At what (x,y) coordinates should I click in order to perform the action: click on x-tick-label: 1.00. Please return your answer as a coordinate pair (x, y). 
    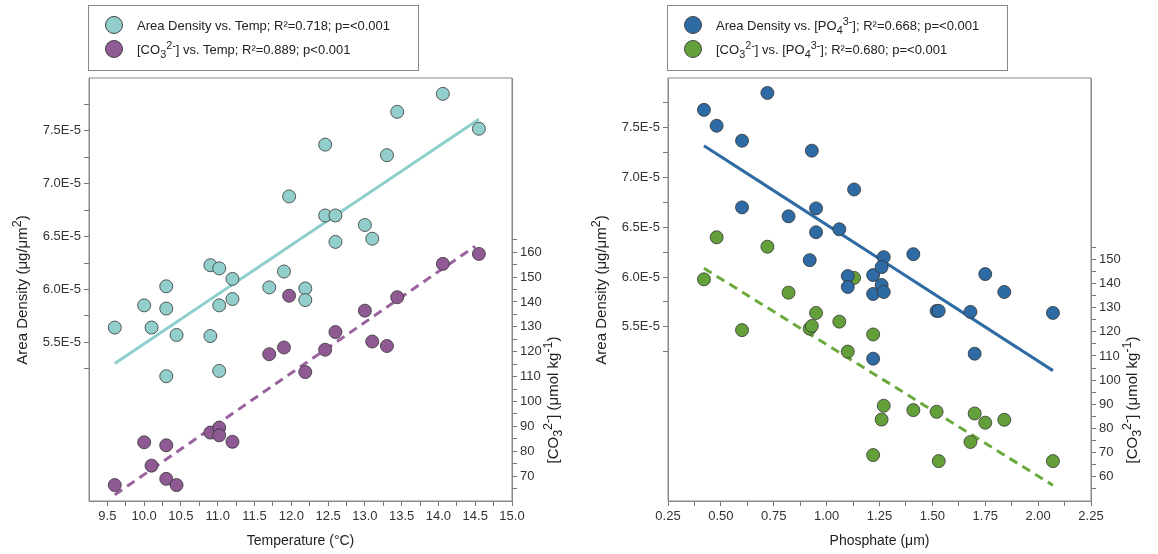
    Looking at the image, I should click on (826, 516).